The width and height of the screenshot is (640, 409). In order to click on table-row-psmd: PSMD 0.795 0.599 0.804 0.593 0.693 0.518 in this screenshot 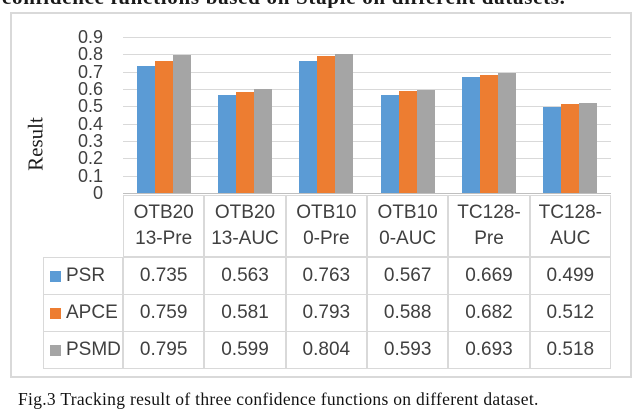, I will do `click(327, 350)`.